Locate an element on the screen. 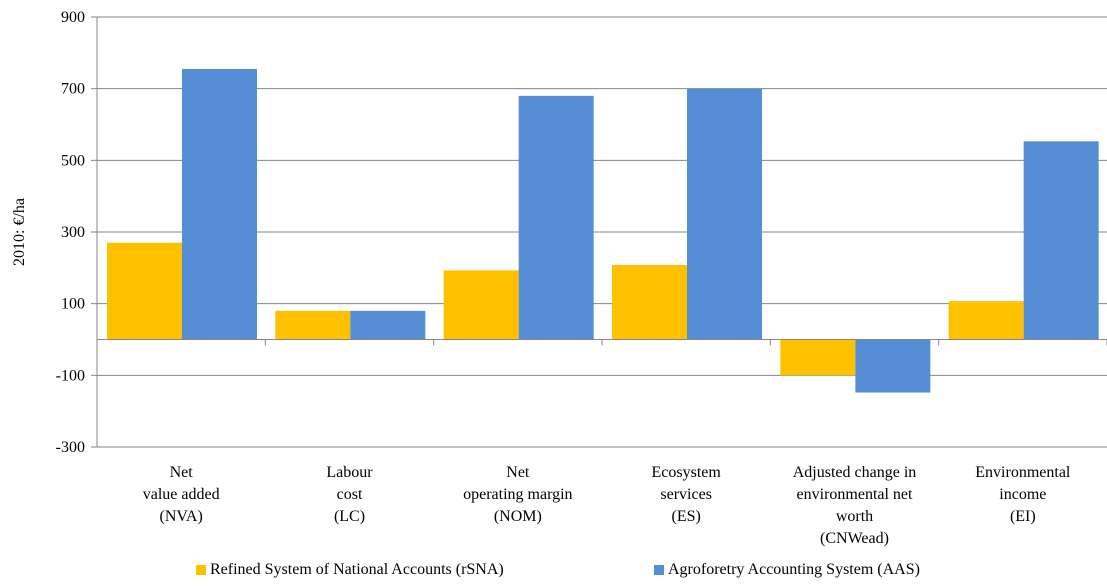 Image resolution: width=1107 pixels, height=587 pixels. x-category-label: (LC) is located at coordinates (349, 516).